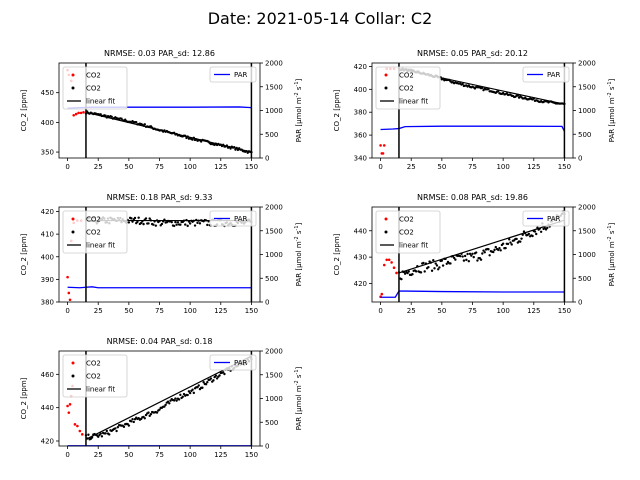  Describe the element at coordinates (274, 111) in the screenshot. I see `y2-tick-label: 1000` at that location.